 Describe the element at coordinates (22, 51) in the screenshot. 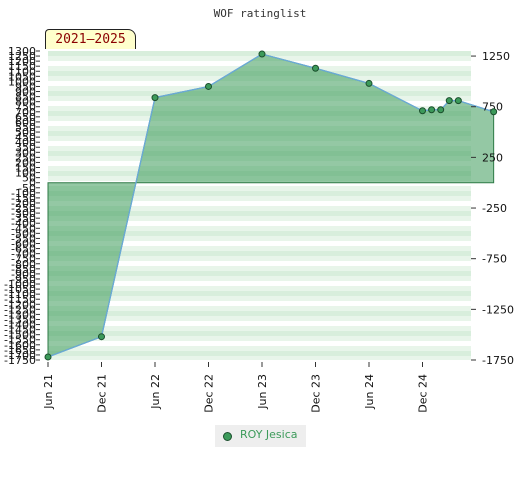

I see `y-tick-label: 1300` at that location.